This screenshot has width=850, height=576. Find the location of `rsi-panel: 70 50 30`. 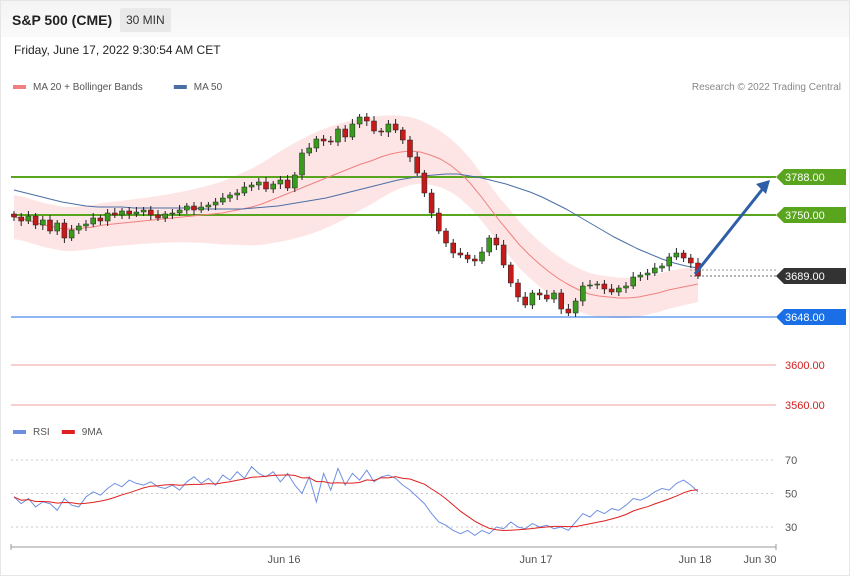

rsi-panel: 70 50 30 is located at coordinates (404, 496).